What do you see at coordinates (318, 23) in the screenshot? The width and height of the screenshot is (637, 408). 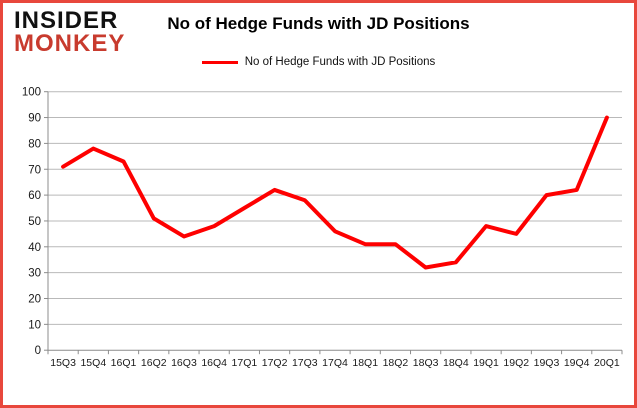 I see `chart-title: No of Hedge Funds with JD Positions` at bounding box center [318, 23].